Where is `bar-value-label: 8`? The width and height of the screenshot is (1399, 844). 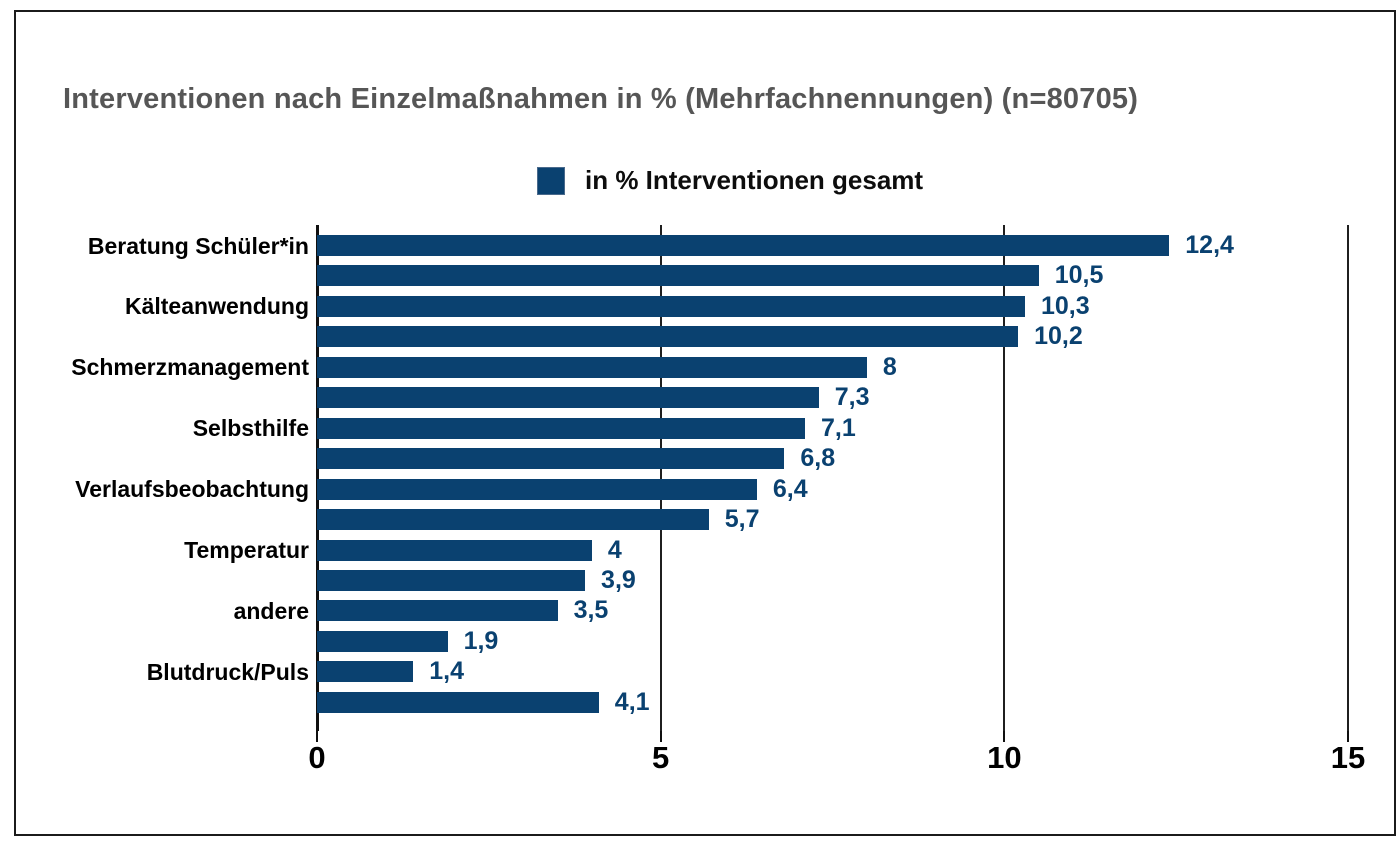
bar-value-label: 8 is located at coordinates (889, 366).